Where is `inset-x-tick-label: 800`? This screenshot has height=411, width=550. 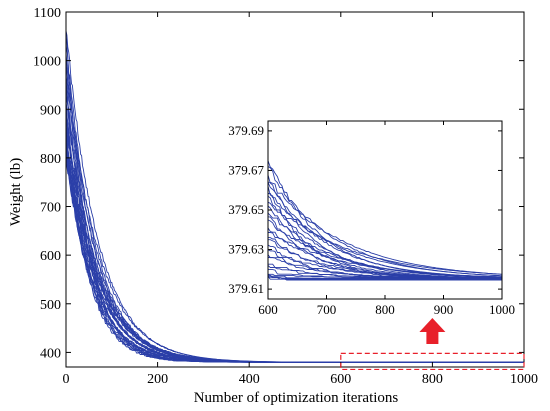
inset-x-tick-label: 800 is located at coordinates (385, 309).